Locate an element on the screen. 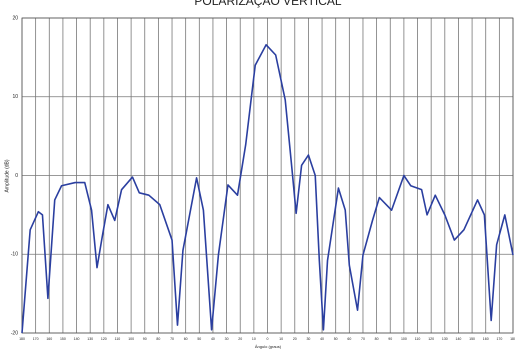 The height and width of the screenshot is (351, 515). y-axis-label: Amplitude (dB) is located at coordinates (7, 175).